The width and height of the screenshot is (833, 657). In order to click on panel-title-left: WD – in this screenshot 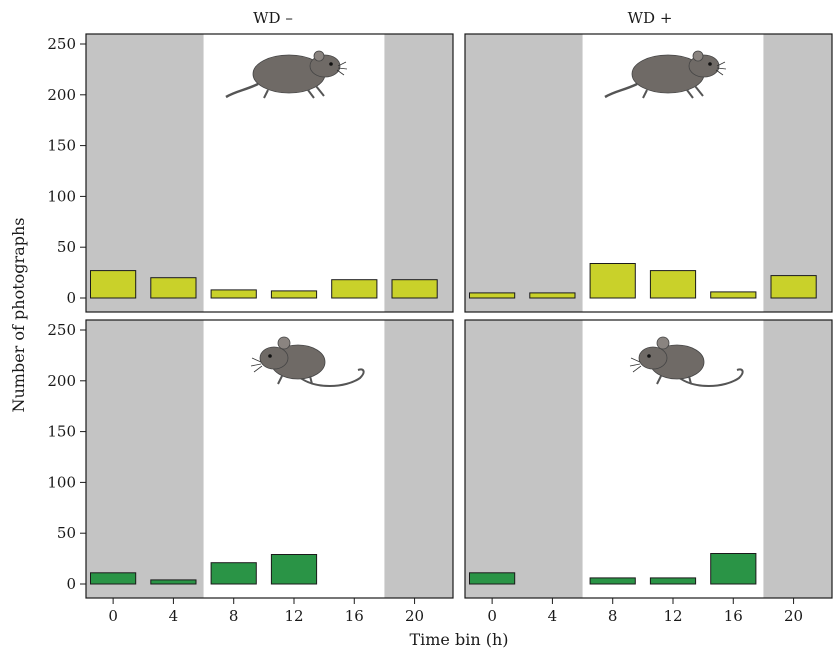, I will do `click(273, 18)`.